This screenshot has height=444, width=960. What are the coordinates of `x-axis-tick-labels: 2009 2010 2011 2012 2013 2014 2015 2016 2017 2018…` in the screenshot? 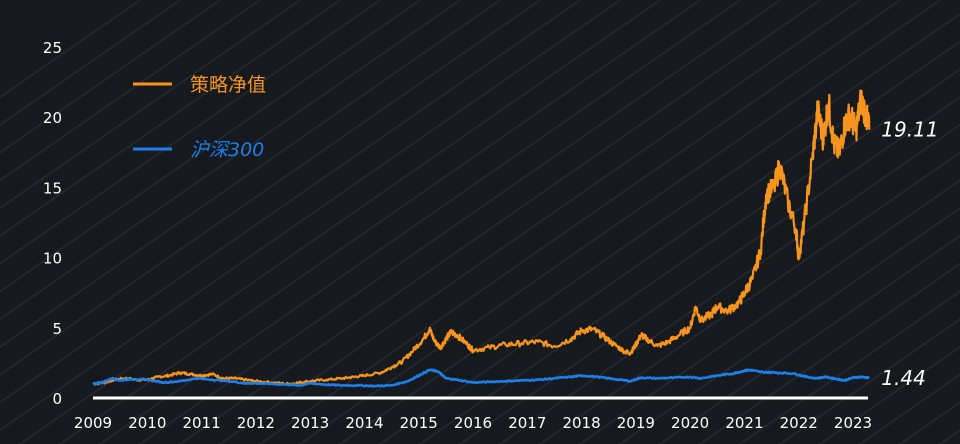 It's located at (473, 423).